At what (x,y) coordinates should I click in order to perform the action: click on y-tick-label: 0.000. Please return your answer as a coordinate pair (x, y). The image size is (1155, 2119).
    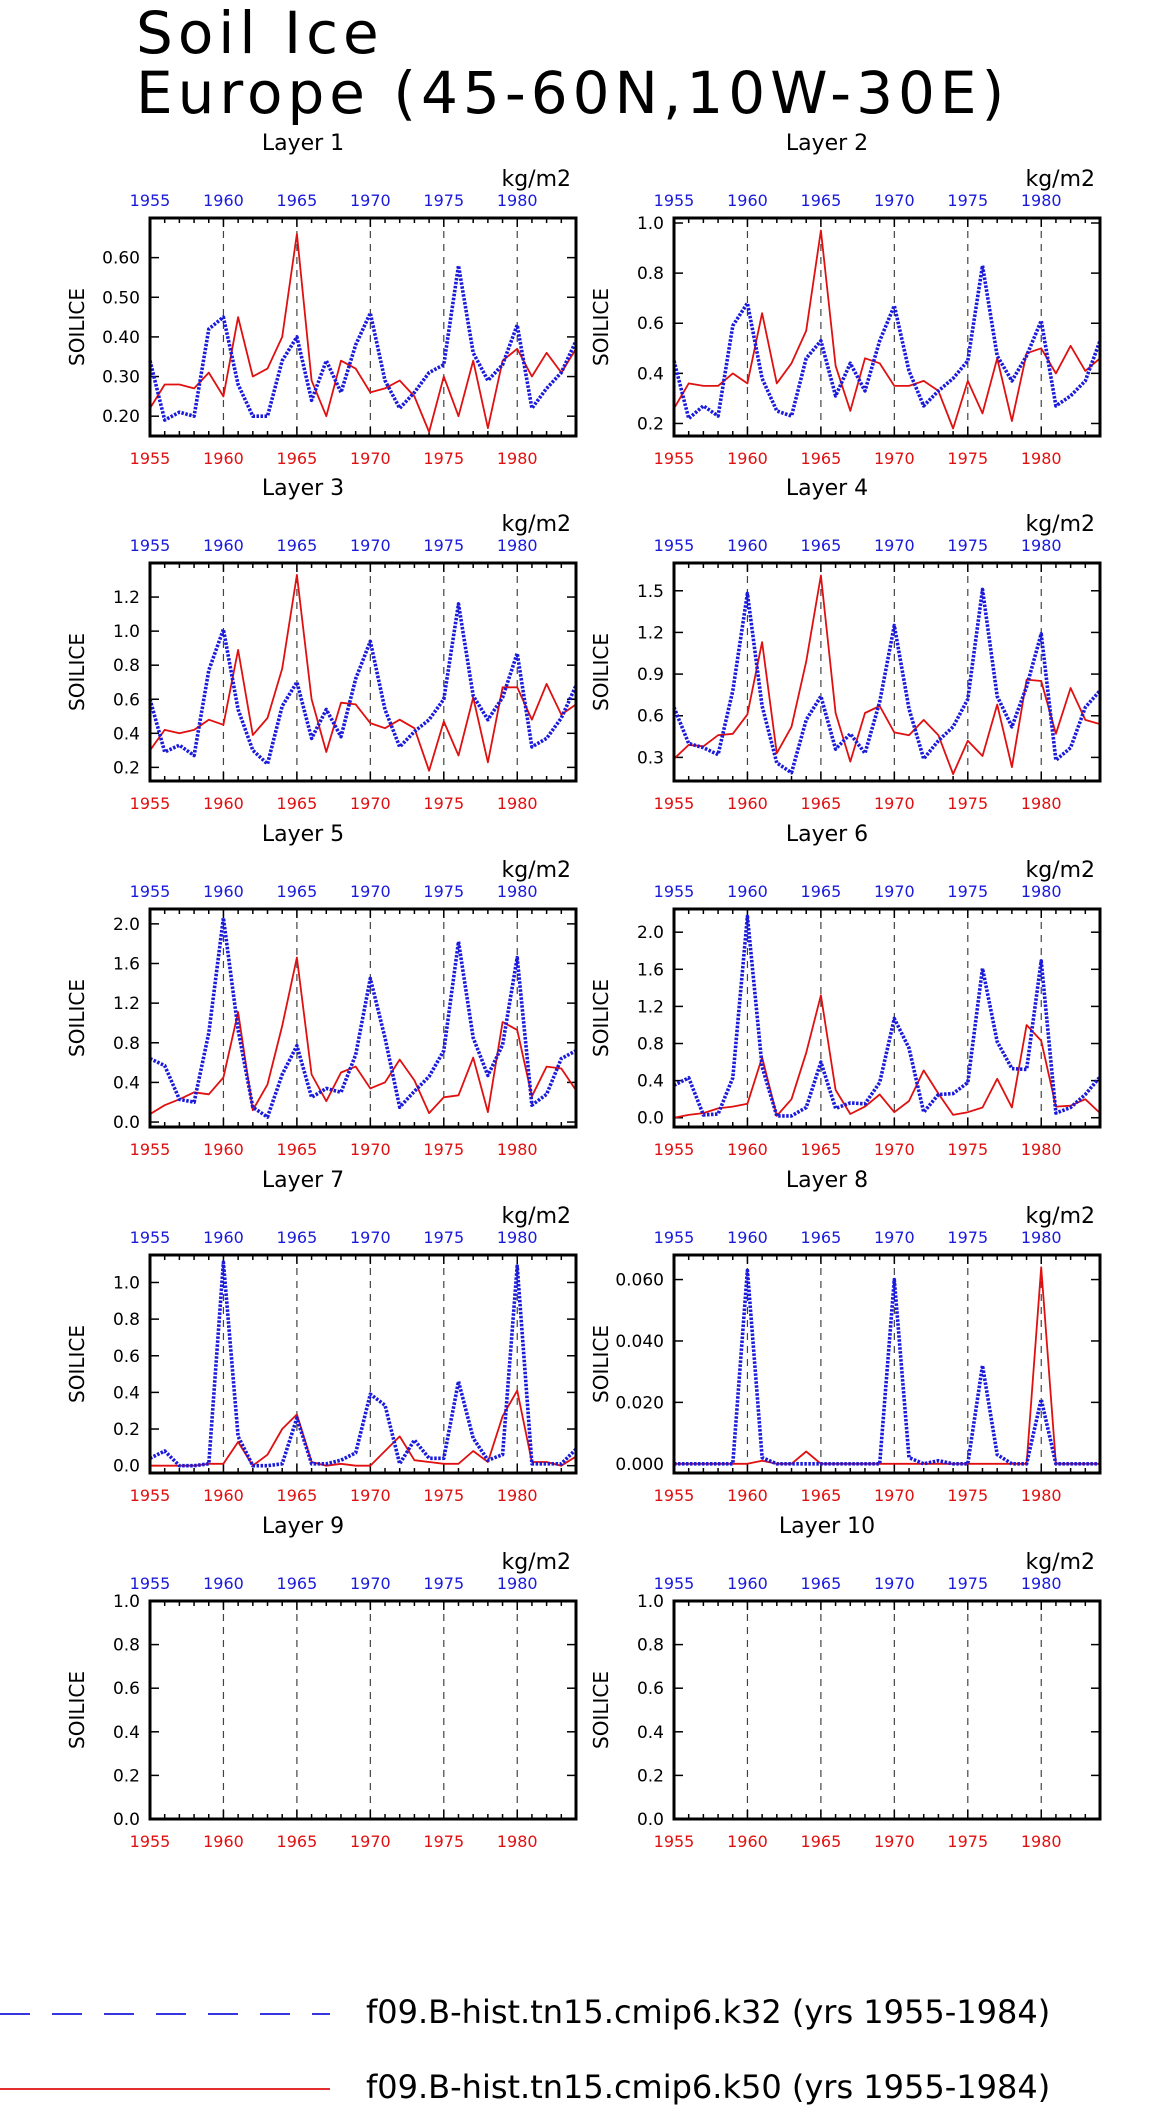
    Looking at the image, I should click on (639, 1465).